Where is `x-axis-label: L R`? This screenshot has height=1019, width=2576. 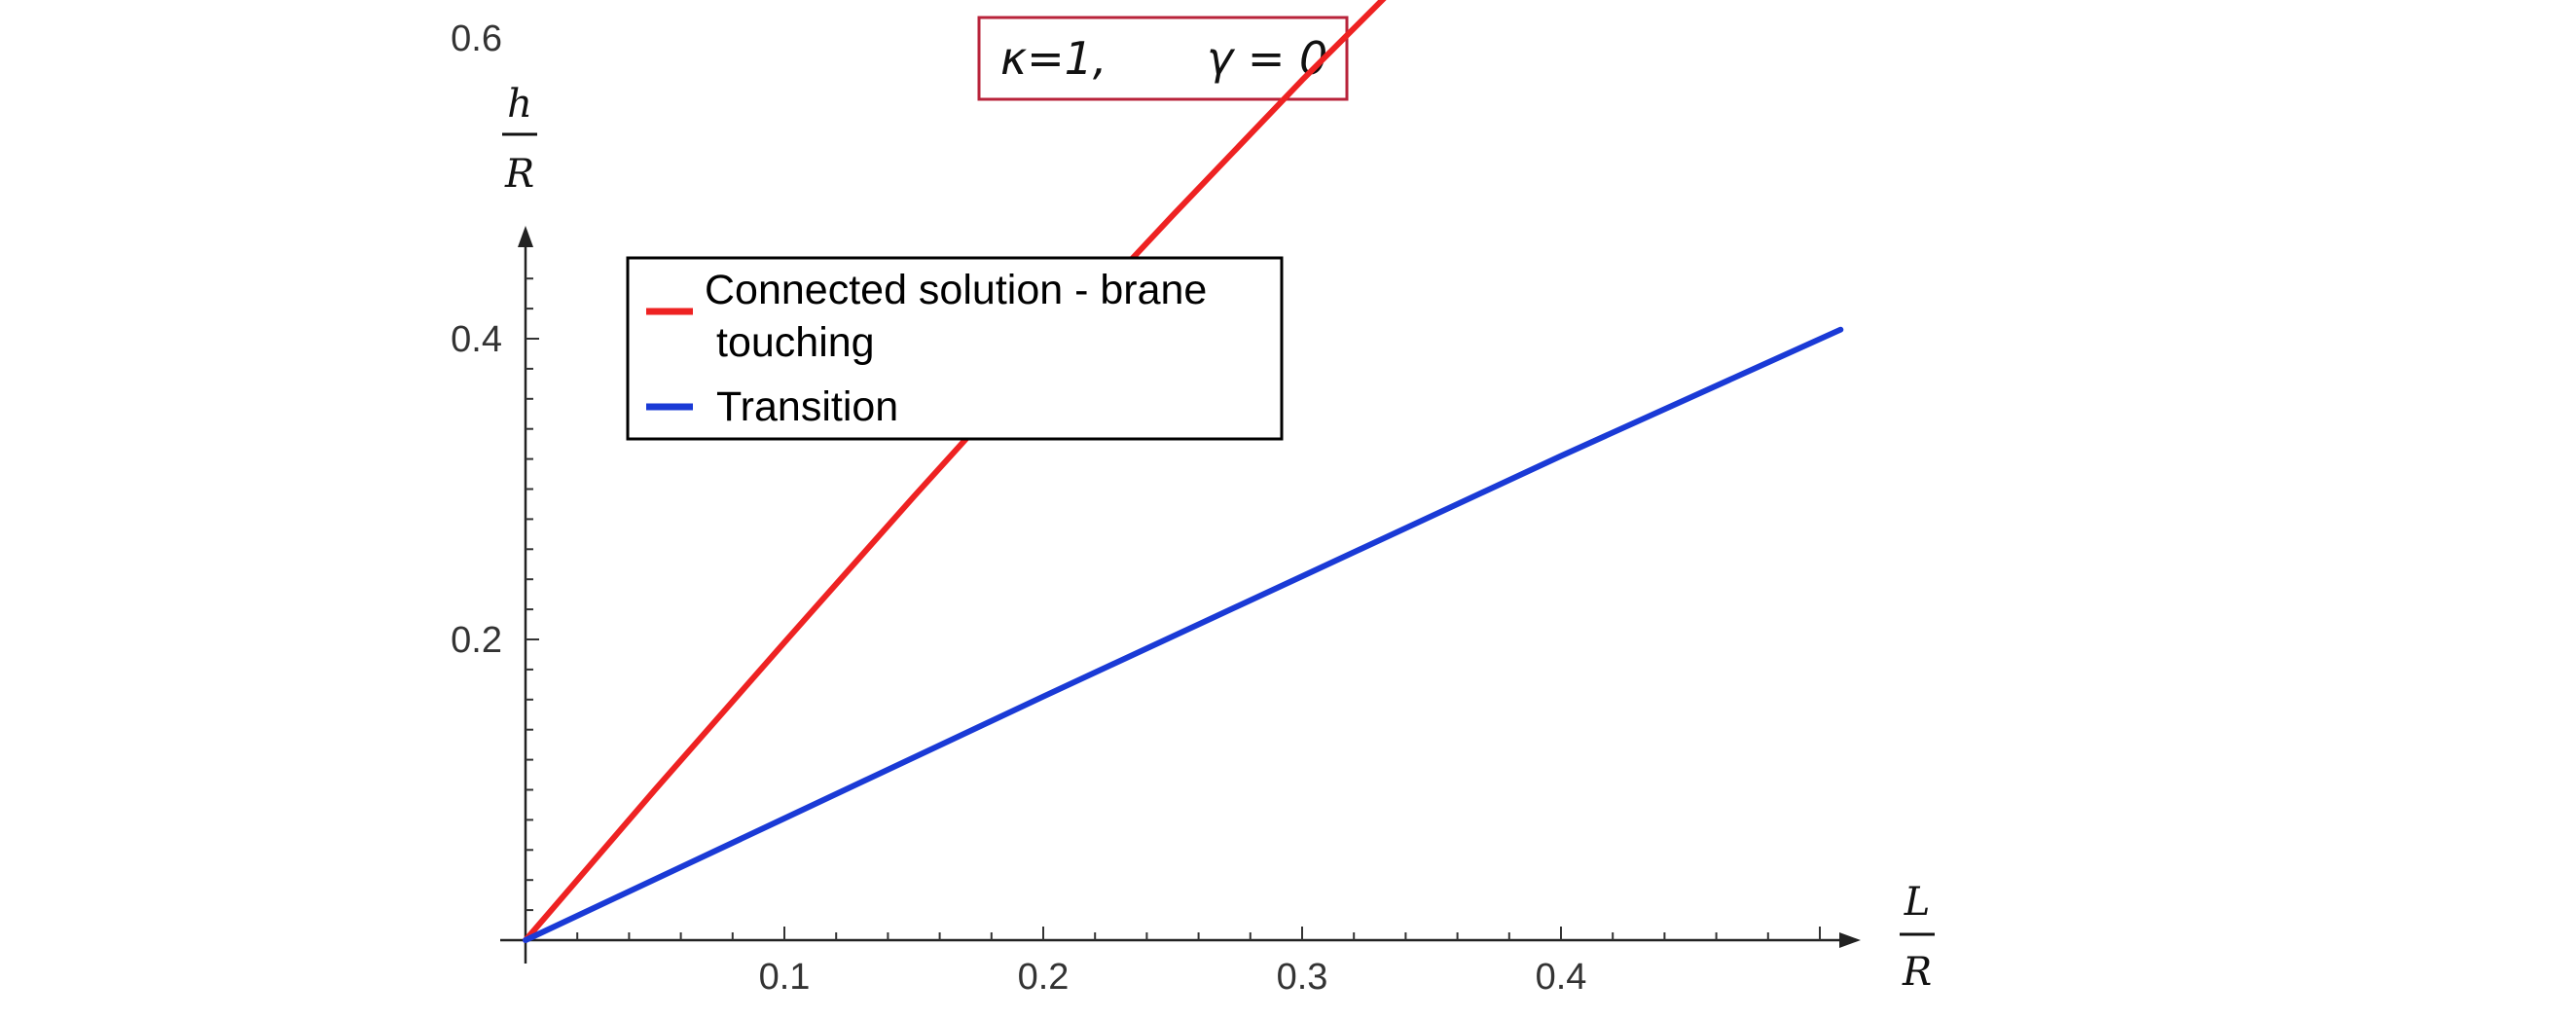
x-axis-label: L R is located at coordinates (1917, 937).